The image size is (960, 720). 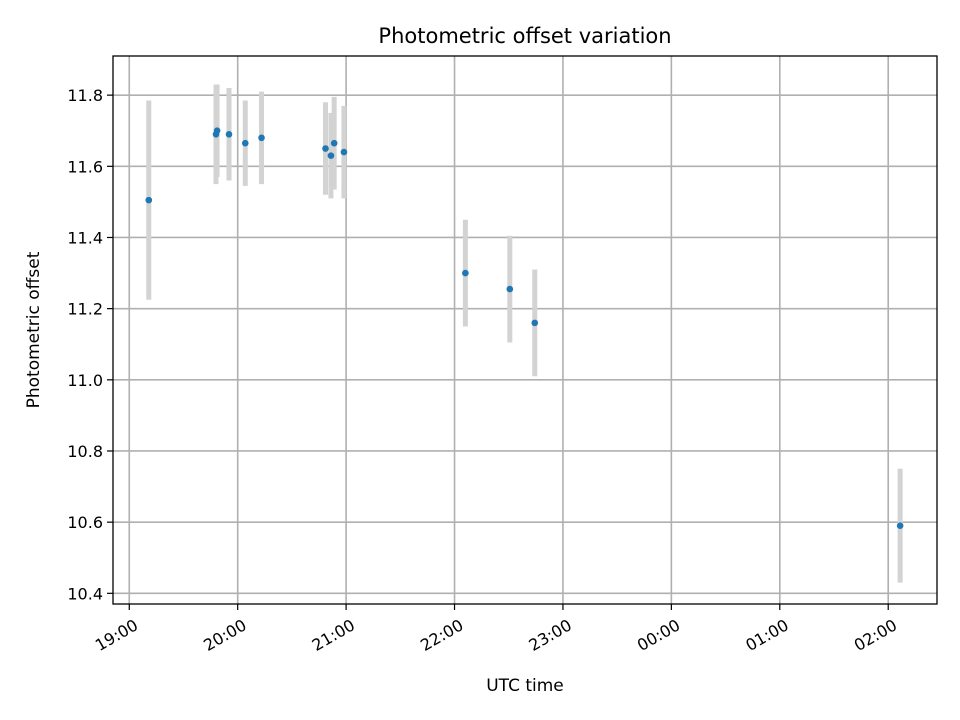 What do you see at coordinates (875, 635) in the screenshot?
I see `x-tick-label: 02:00` at bounding box center [875, 635].